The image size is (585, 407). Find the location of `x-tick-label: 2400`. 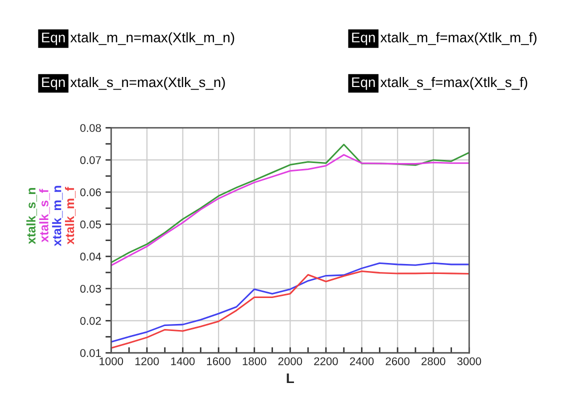

x-tick-label: 2400 is located at coordinates (362, 361).